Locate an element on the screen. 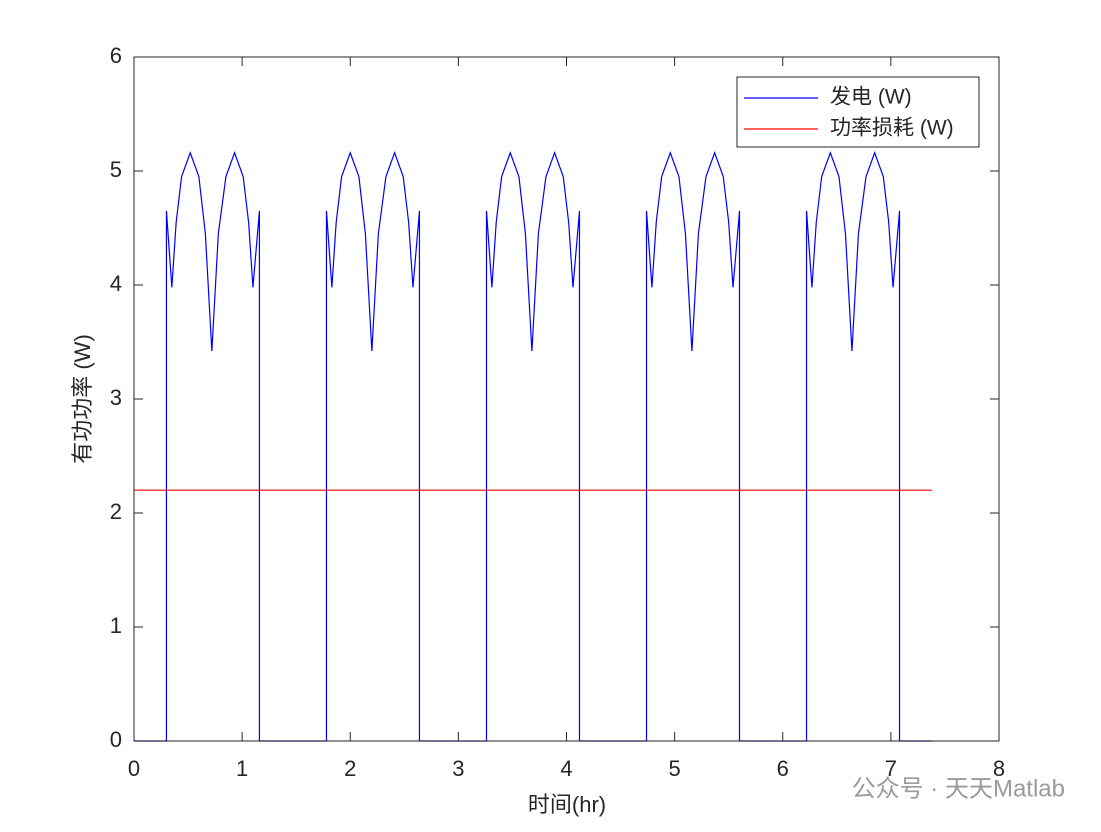  y-tick-label: 1 is located at coordinates (116, 625).